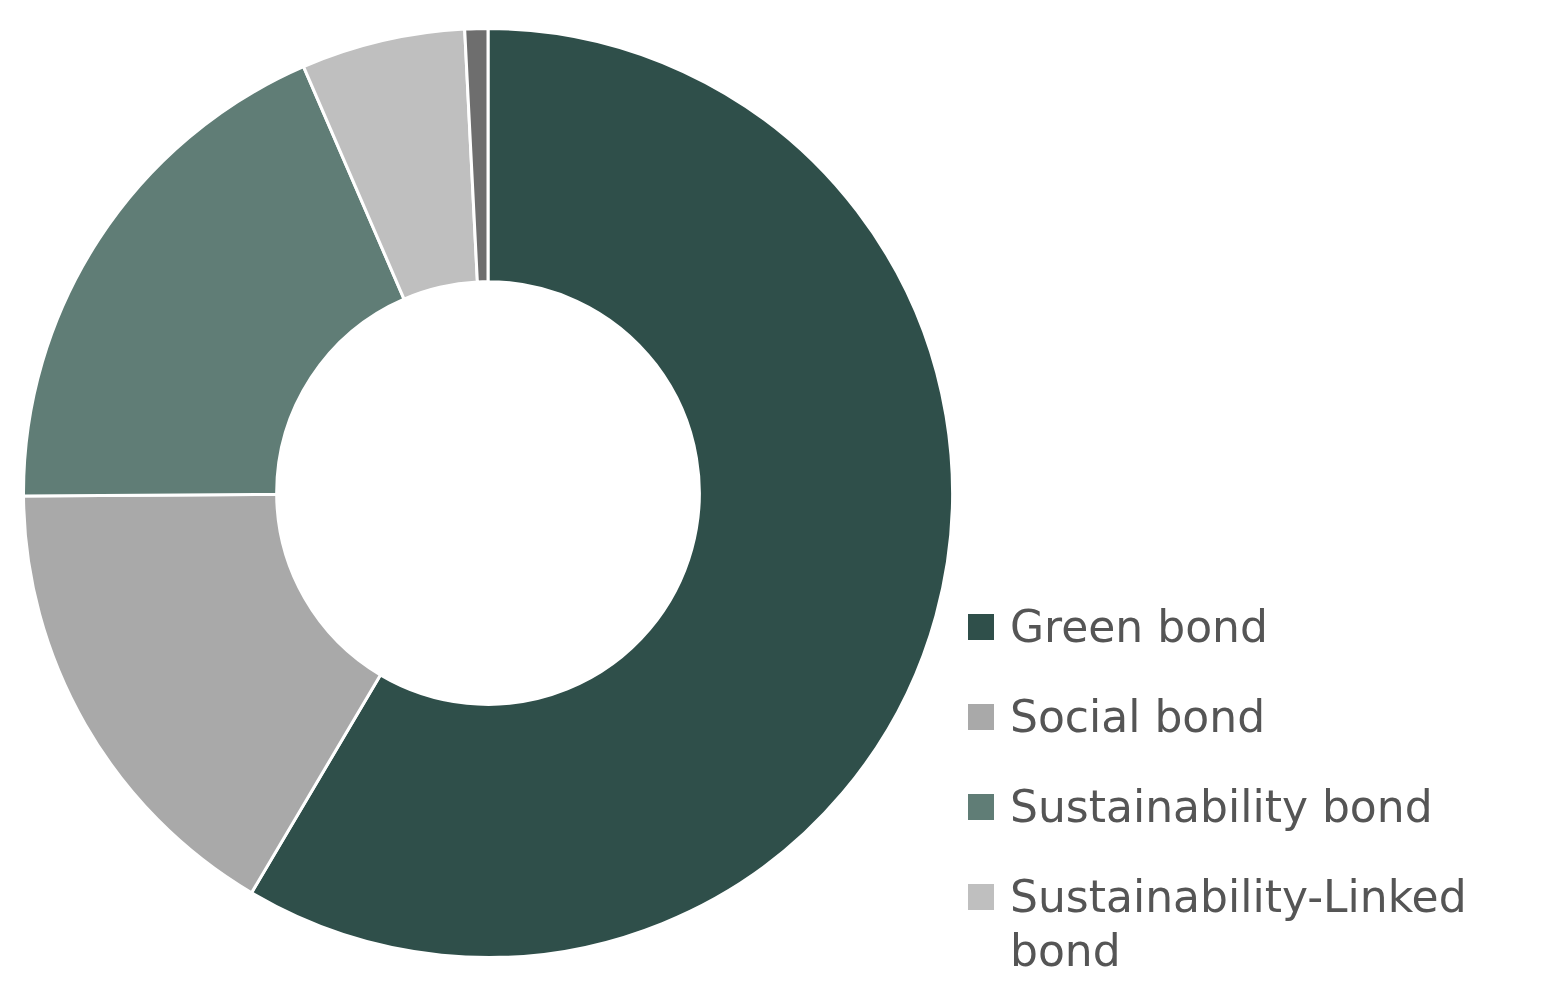 This screenshot has width=1554, height=1004. I want to click on legend-label: Green bond, so click(1139, 627).